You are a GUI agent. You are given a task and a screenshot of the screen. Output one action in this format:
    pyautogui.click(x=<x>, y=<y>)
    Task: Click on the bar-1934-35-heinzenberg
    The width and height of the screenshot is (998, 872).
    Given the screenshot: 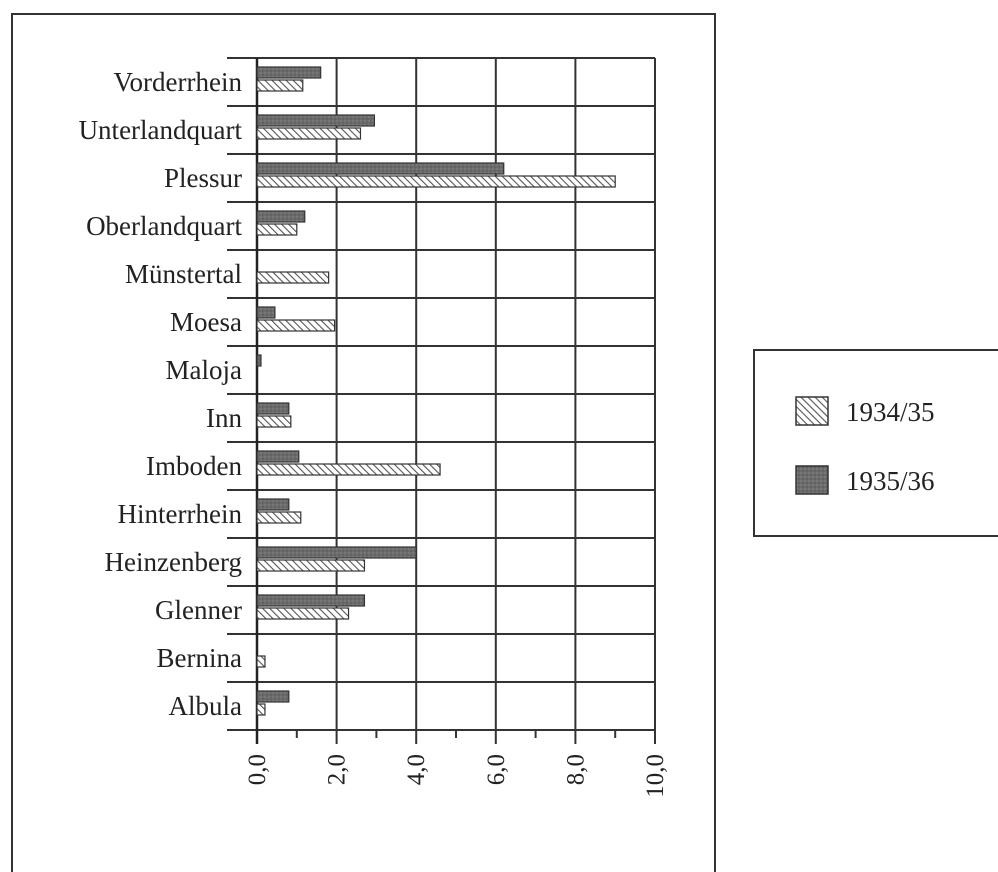 What is the action you would take?
    pyautogui.click(x=311, y=565)
    